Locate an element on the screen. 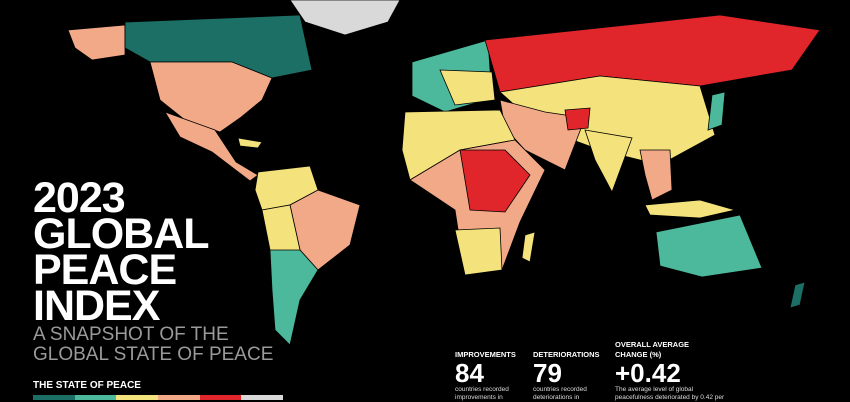  stat-value: 84 is located at coordinates (469, 373).